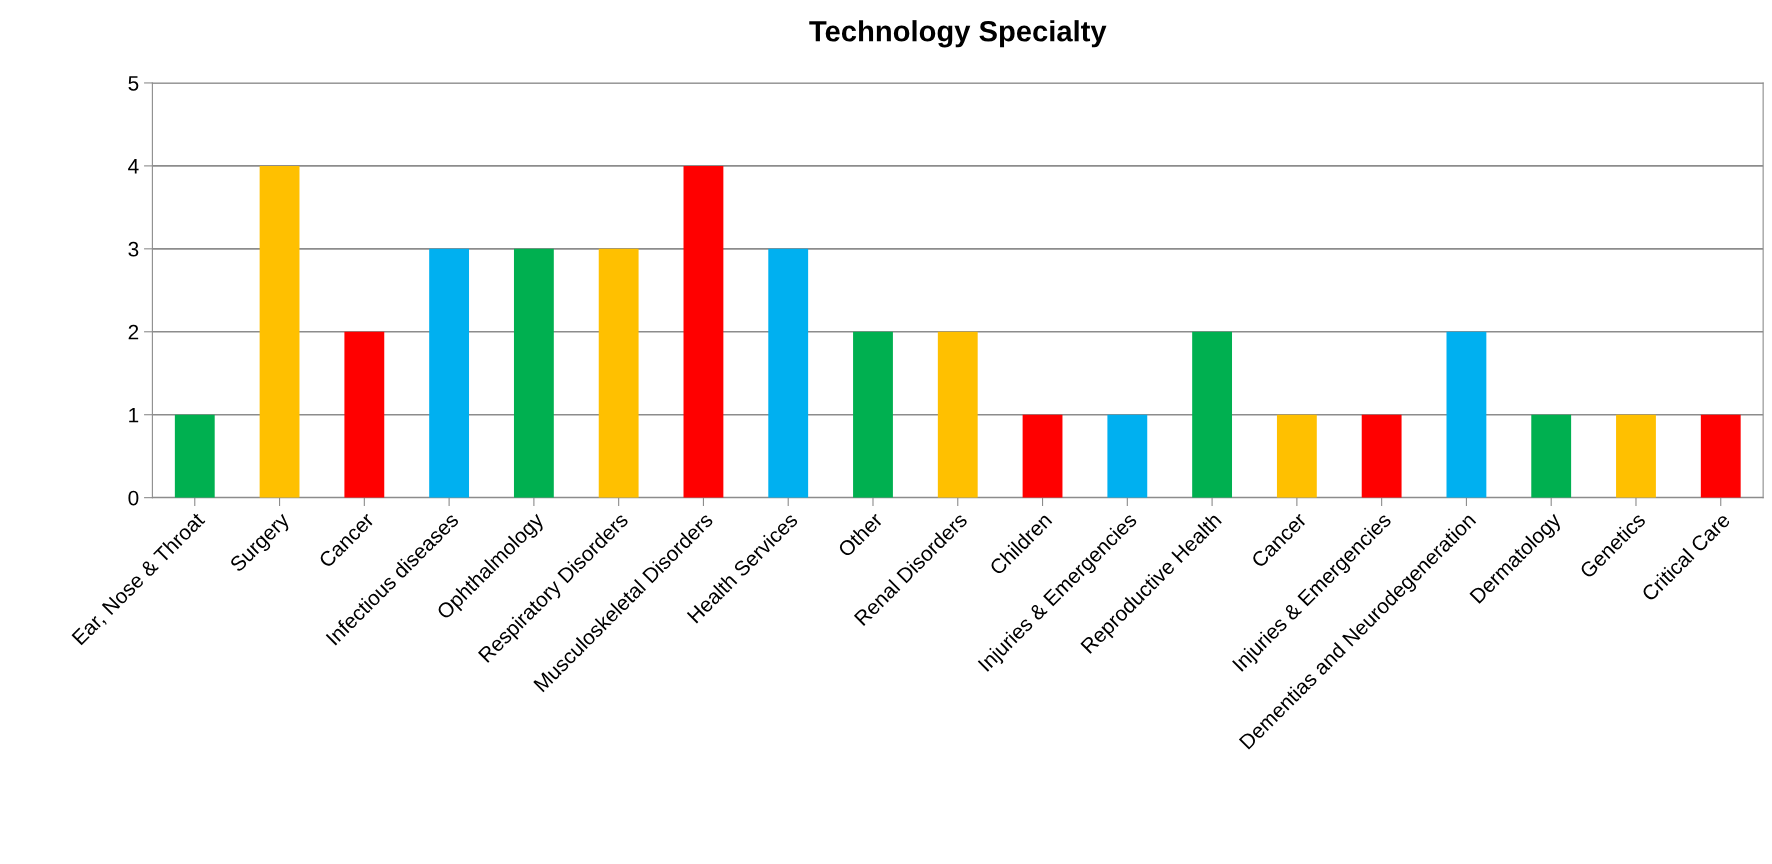 The height and width of the screenshot is (864, 1772). I want to click on y-tick-label: 5, so click(133, 83).